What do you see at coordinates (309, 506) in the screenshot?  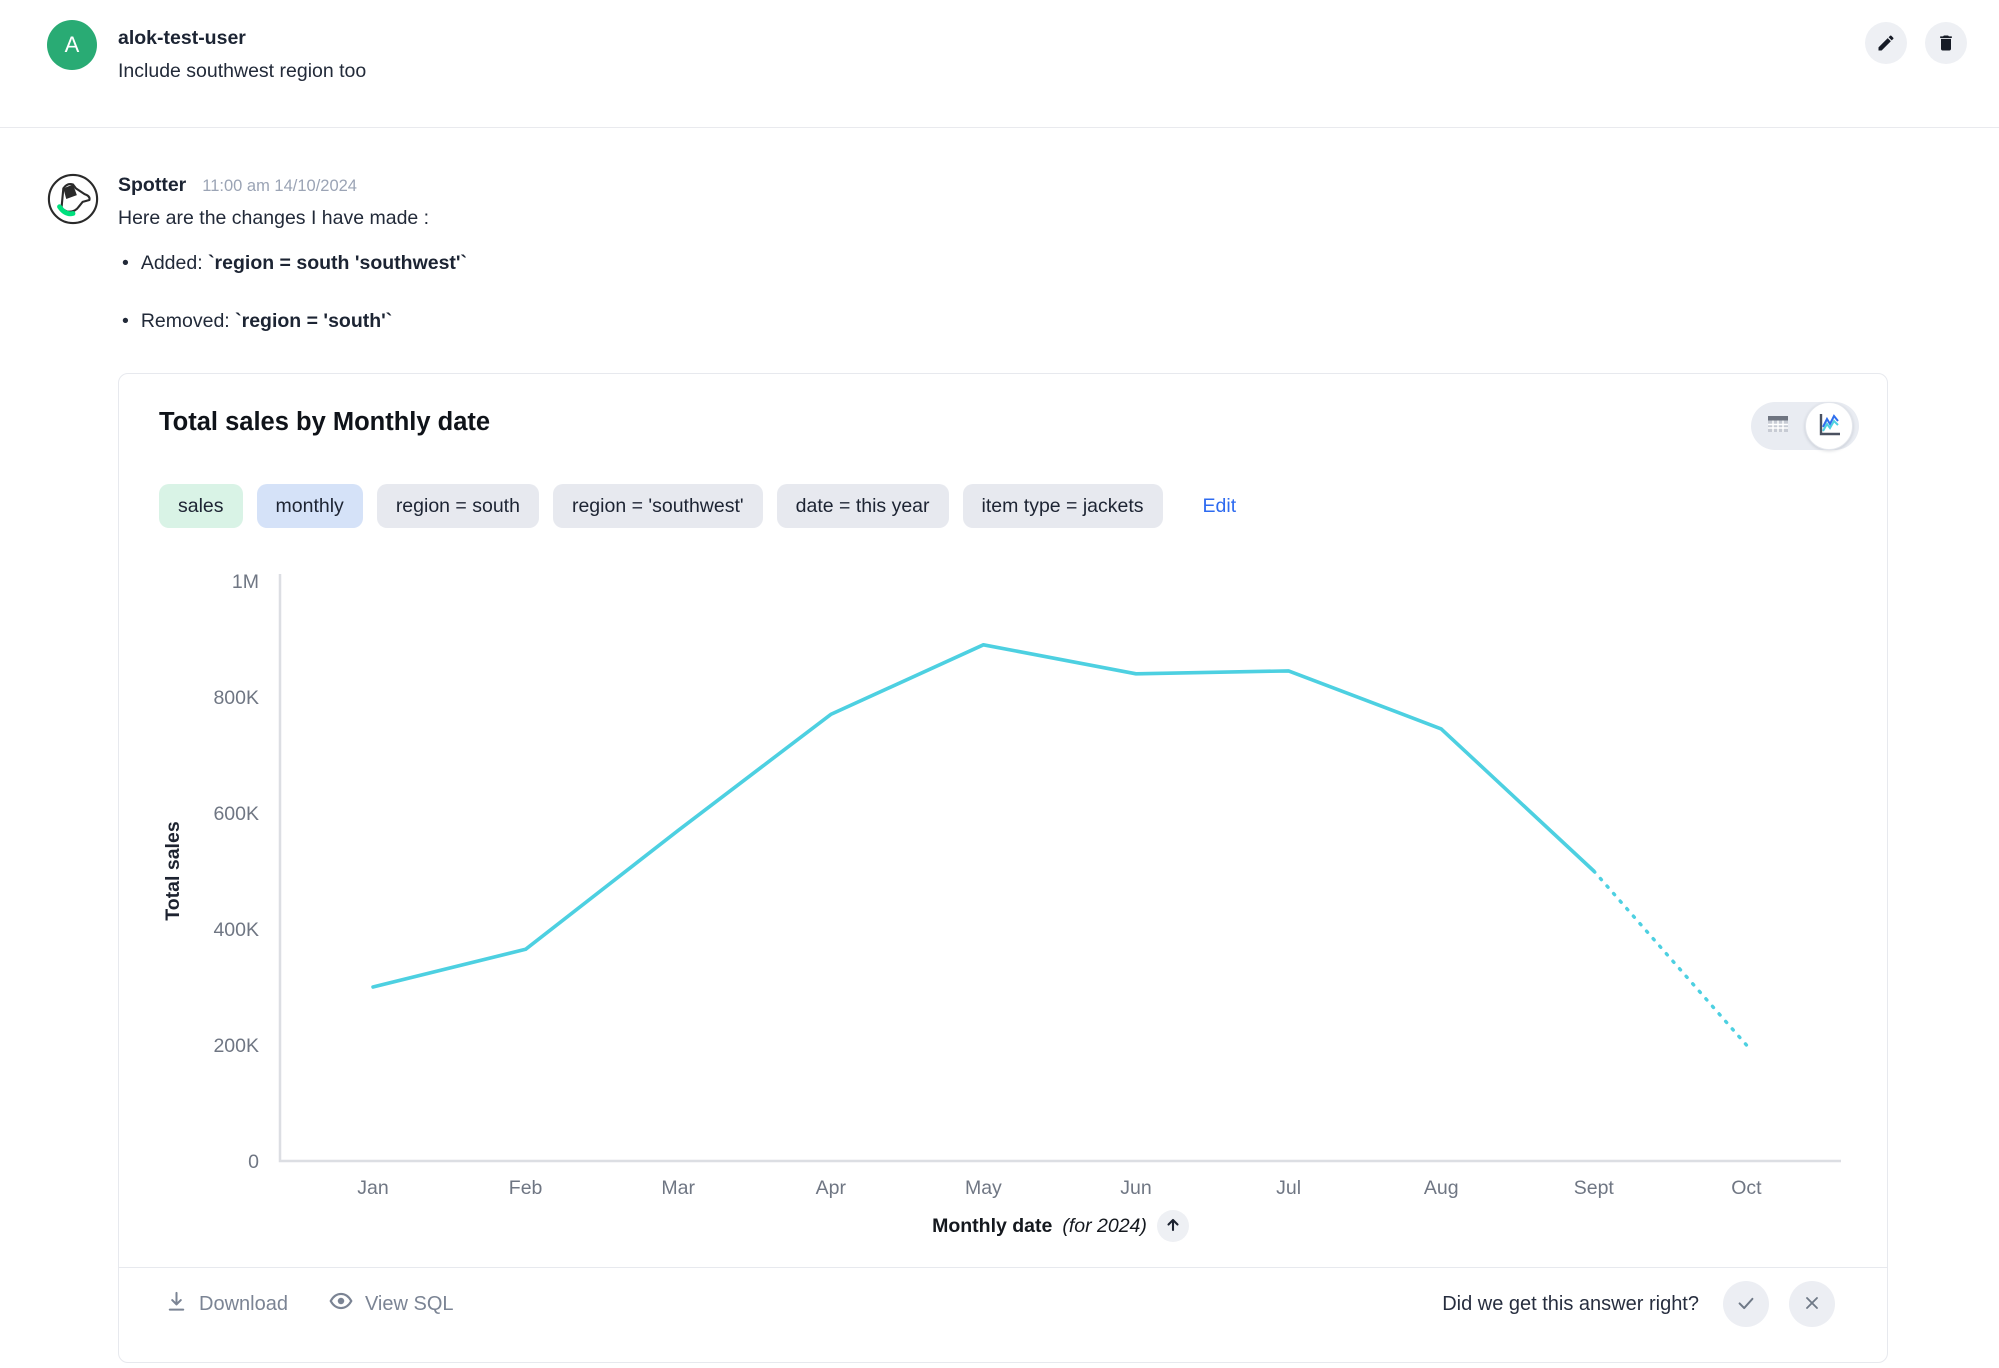 I see `token-chip: monthly` at bounding box center [309, 506].